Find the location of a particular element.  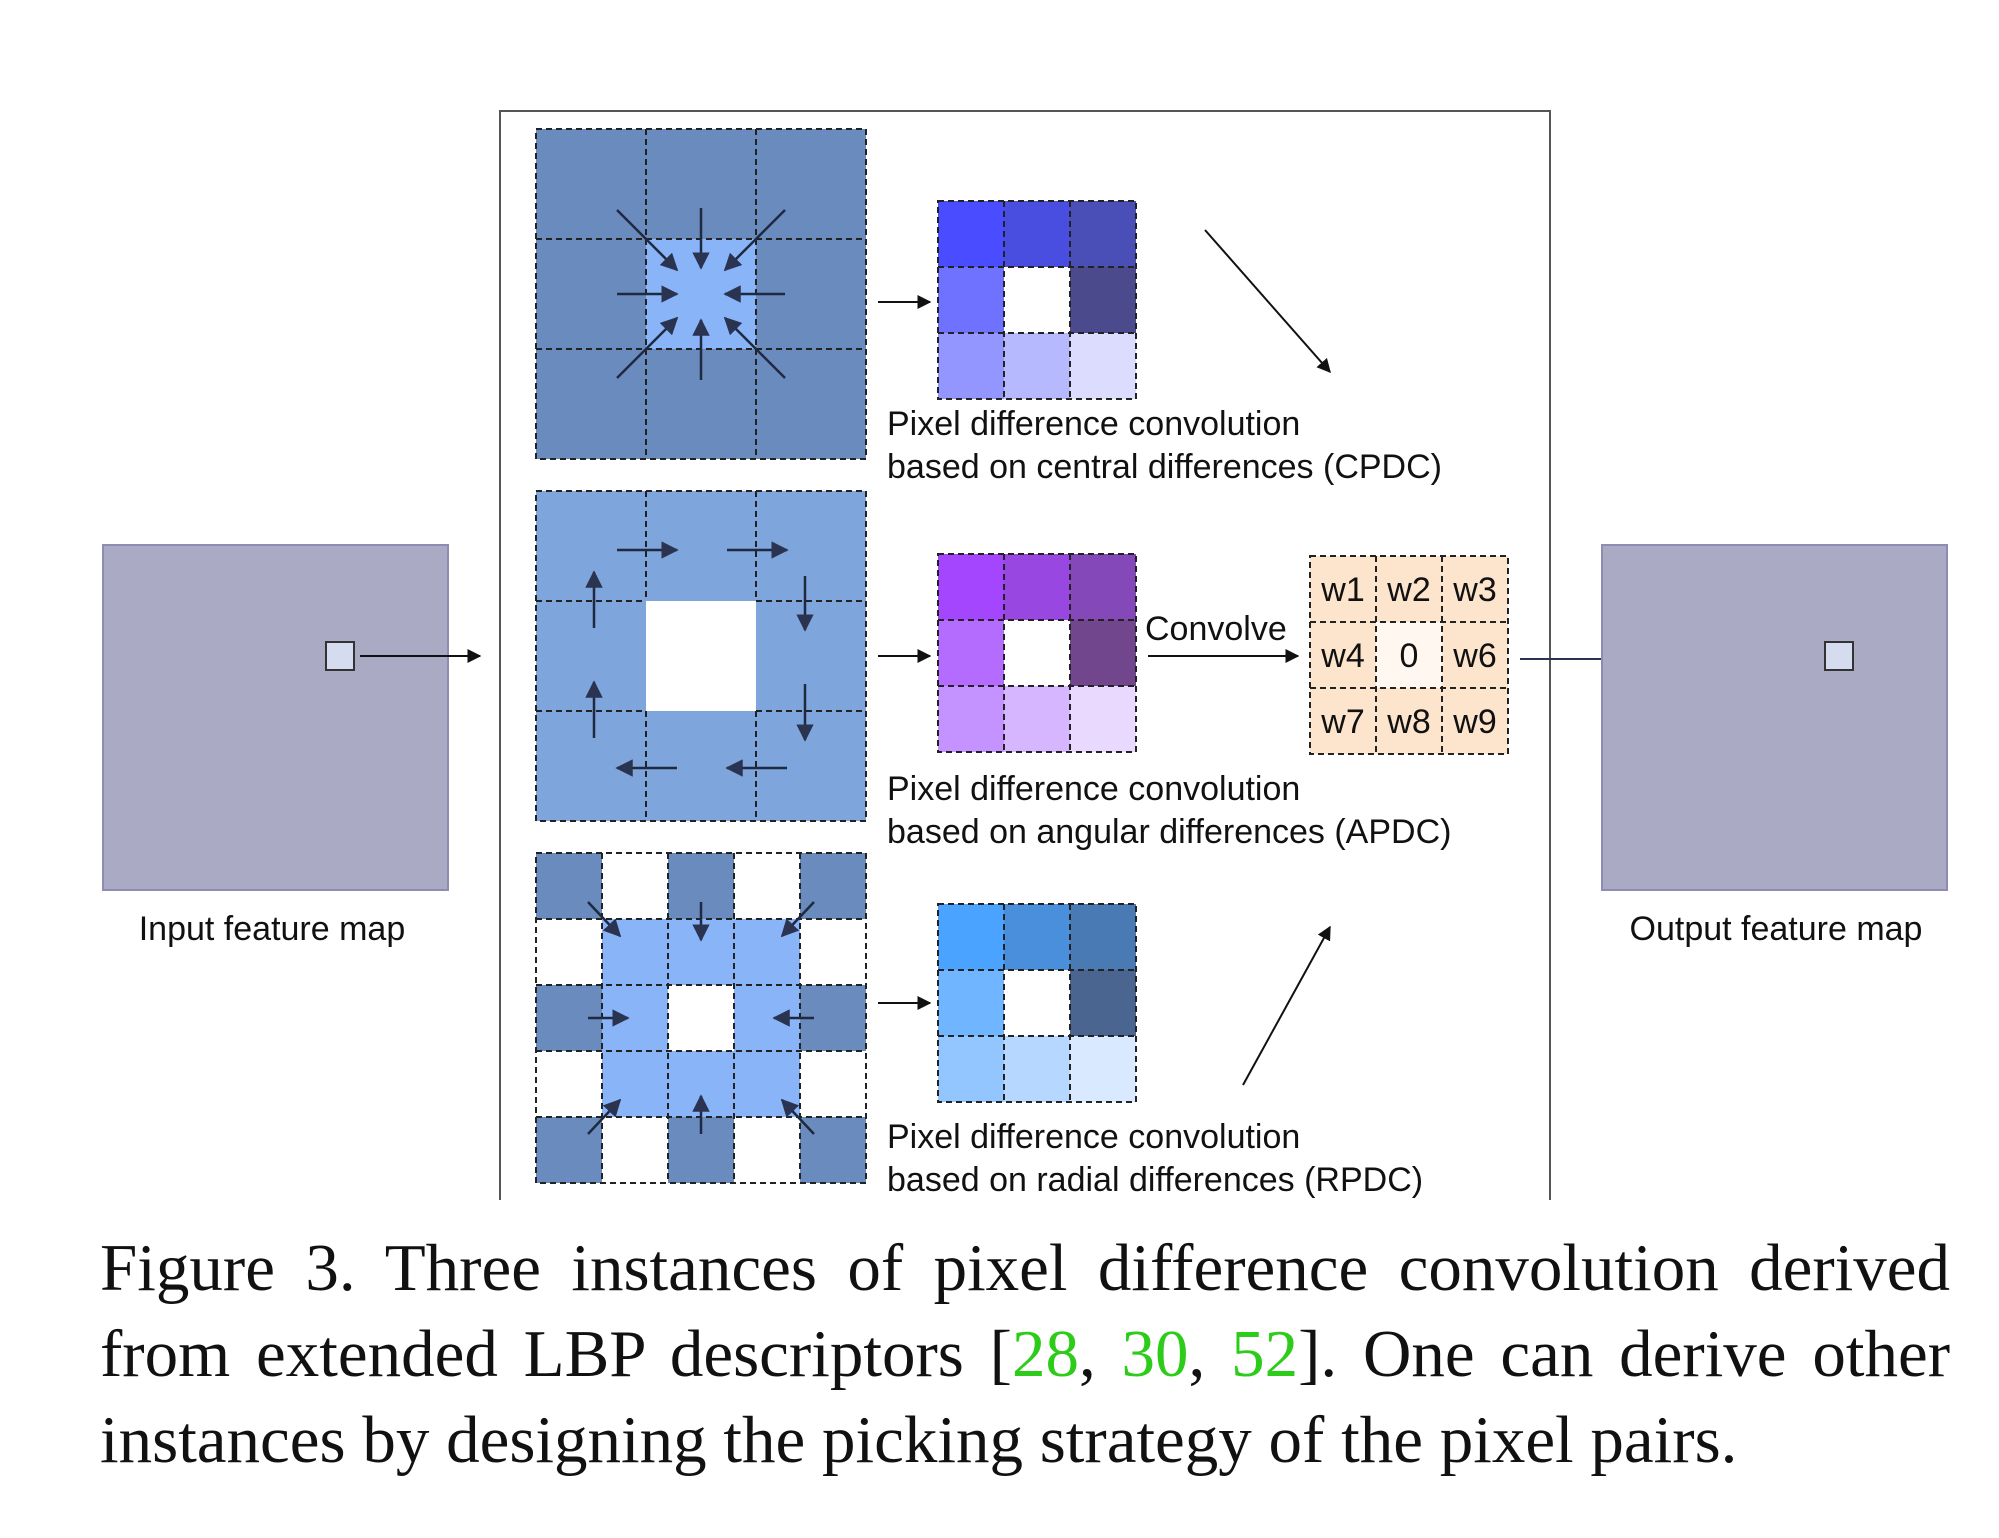

rpdc-to-weights-arrow is located at coordinates (1286, 1005).